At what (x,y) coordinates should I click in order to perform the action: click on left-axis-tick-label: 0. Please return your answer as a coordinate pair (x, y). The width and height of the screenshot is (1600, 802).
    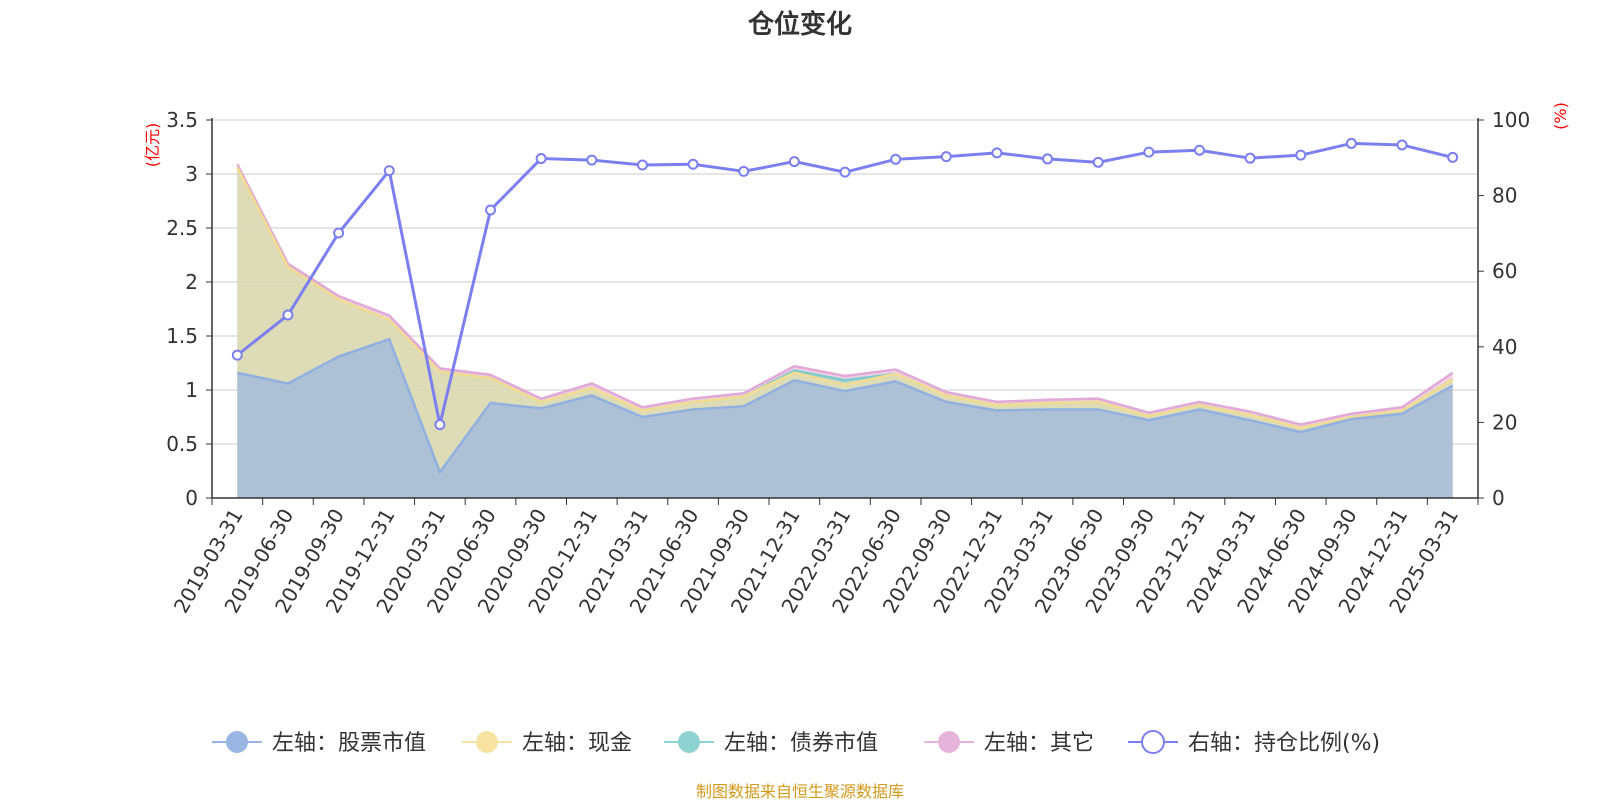
    Looking at the image, I should click on (191, 498).